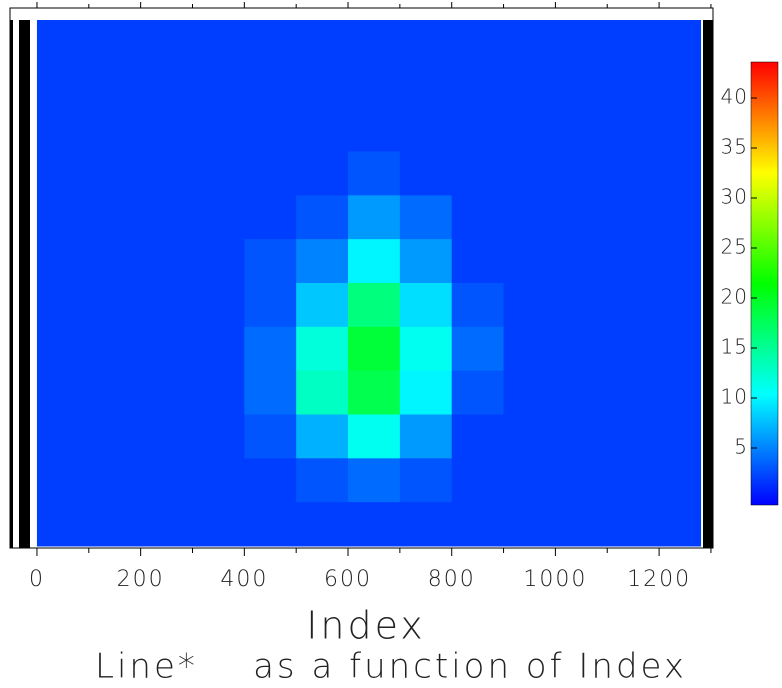 The width and height of the screenshot is (782, 688). What do you see at coordinates (741, 447) in the screenshot?
I see `colorbar-tick-label: 5` at bounding box center [741, 447].